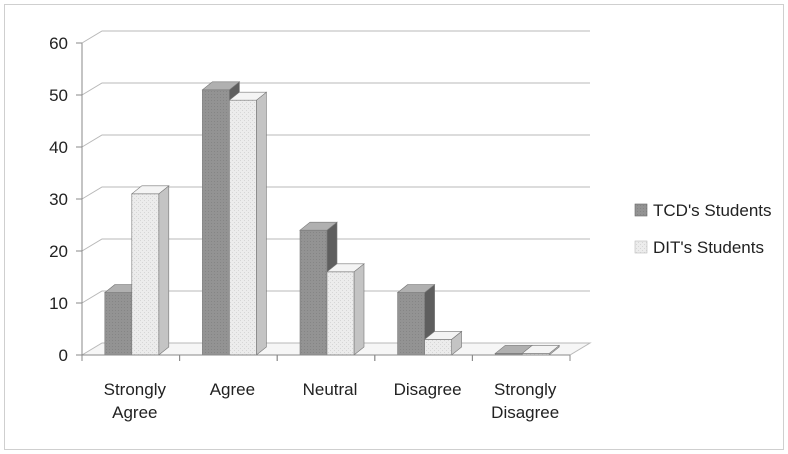  Describe the element at coordinates (58, 95) in the screenshot. I see `y-tick-label: 50` at that location.